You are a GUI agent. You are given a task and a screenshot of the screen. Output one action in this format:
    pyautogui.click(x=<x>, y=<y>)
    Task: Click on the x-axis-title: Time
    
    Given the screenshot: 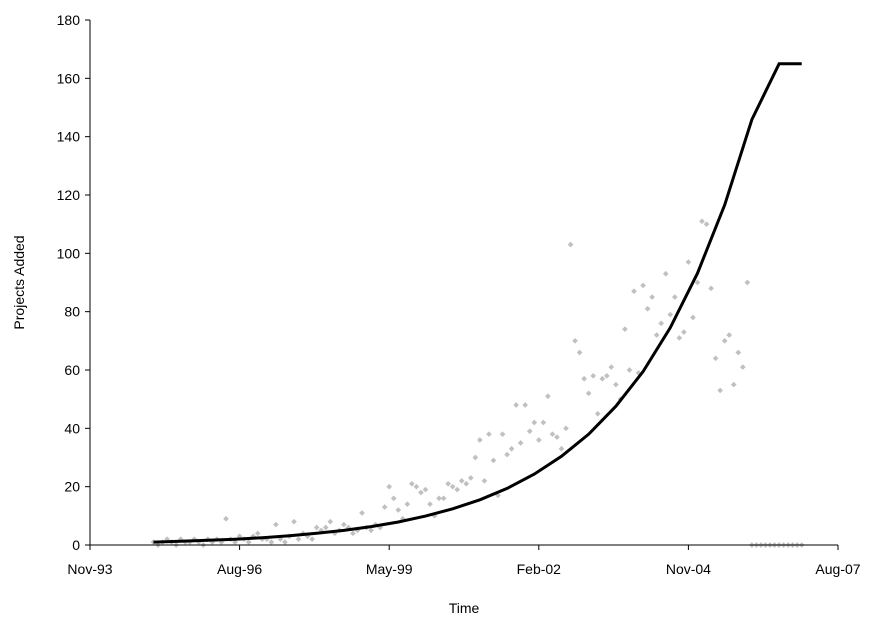 What is the action you would take?
    pyautogui.click(x=464, y=608)
    